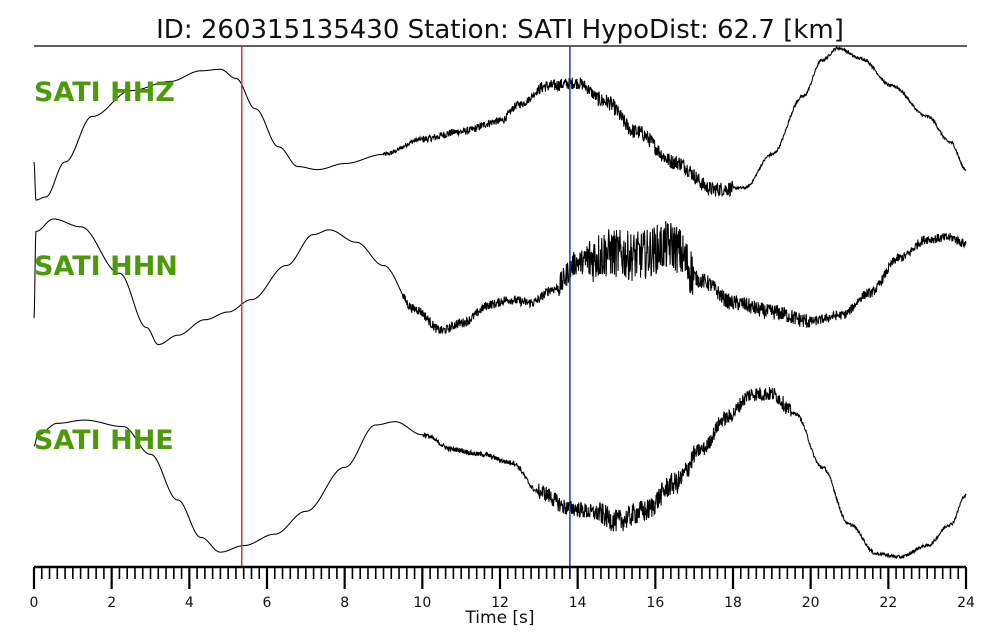 The image size is (1000, 640). What do you see at coordinates (34, 603) in the screenshot?
I see `x-tick-label: 0` at bounding box center [34, 603].